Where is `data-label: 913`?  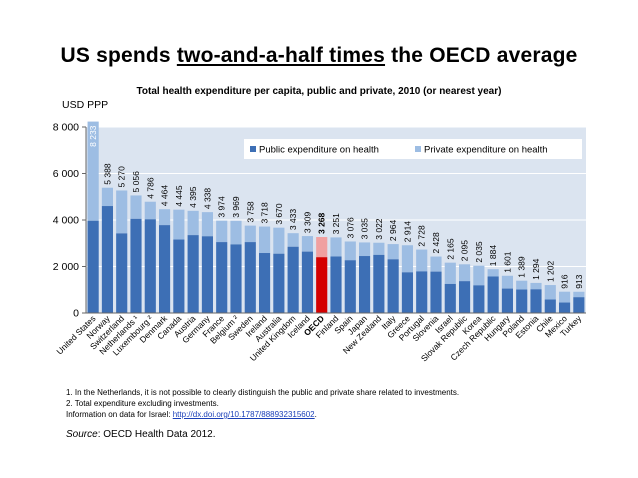 data-label: 913 is located at coordinates (579, 281).